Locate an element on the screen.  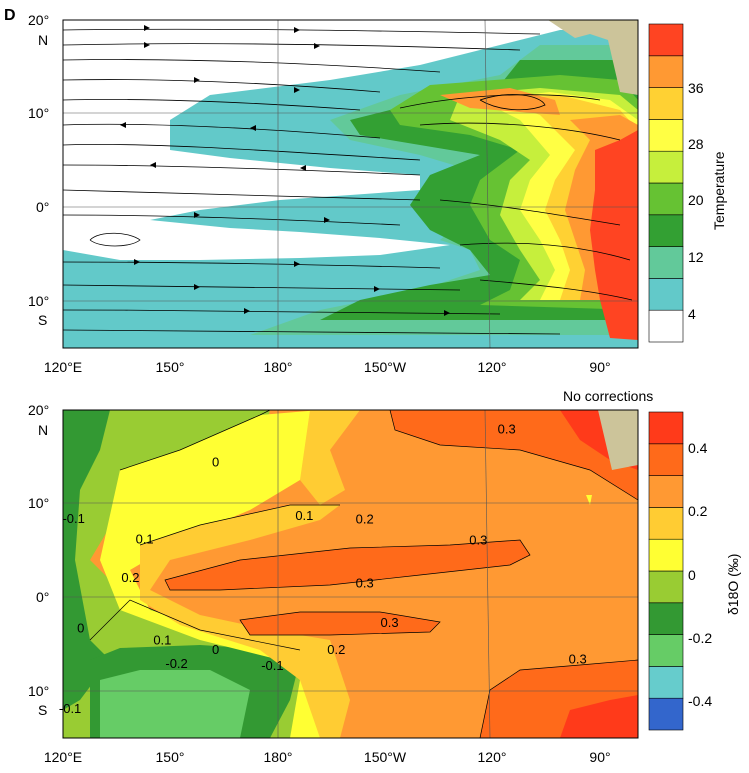
contour-label-1: 0 is located at coordinates (215, 462).